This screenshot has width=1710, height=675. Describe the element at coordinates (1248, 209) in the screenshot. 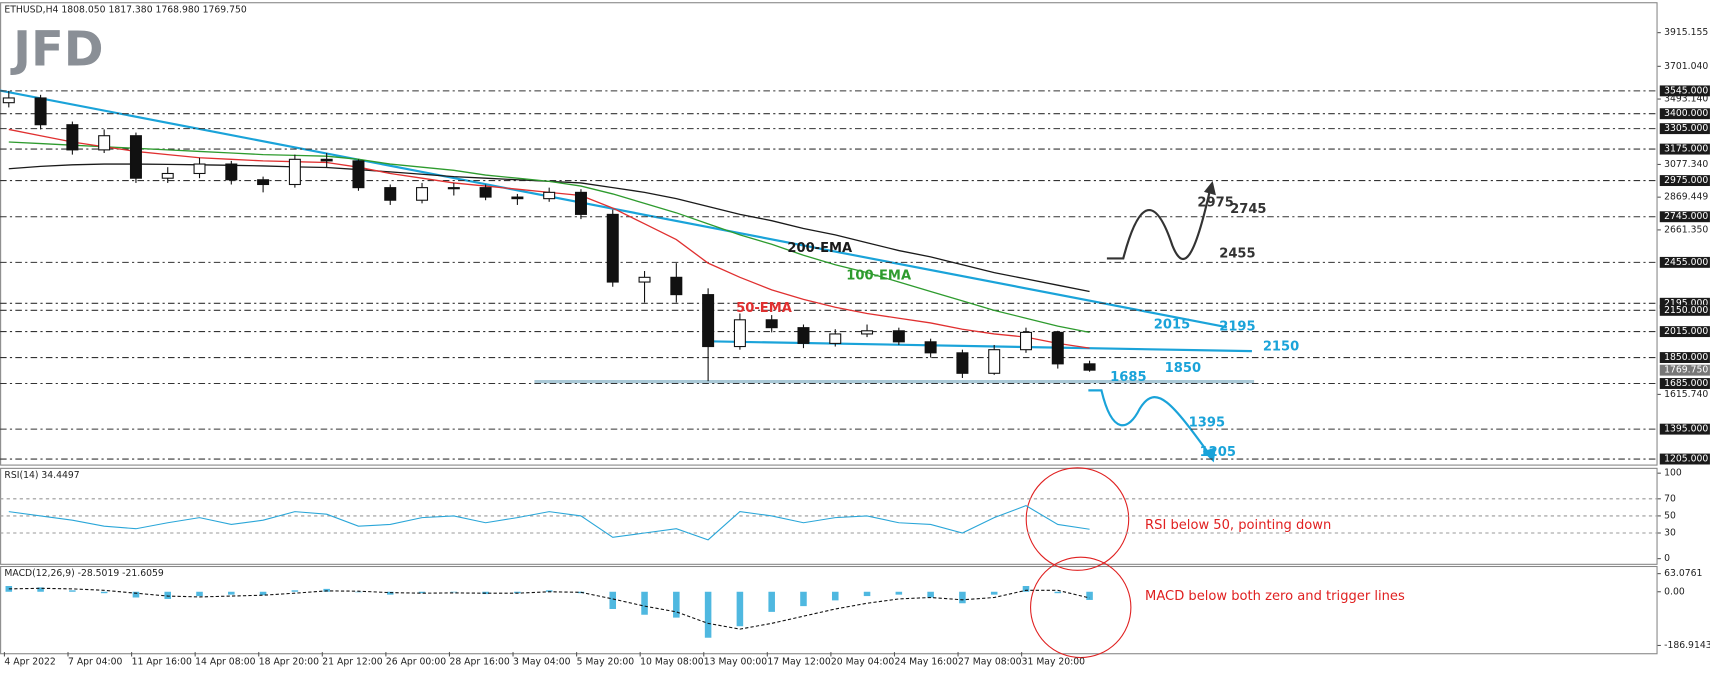

I see `price-annotation: 2745` at that location.